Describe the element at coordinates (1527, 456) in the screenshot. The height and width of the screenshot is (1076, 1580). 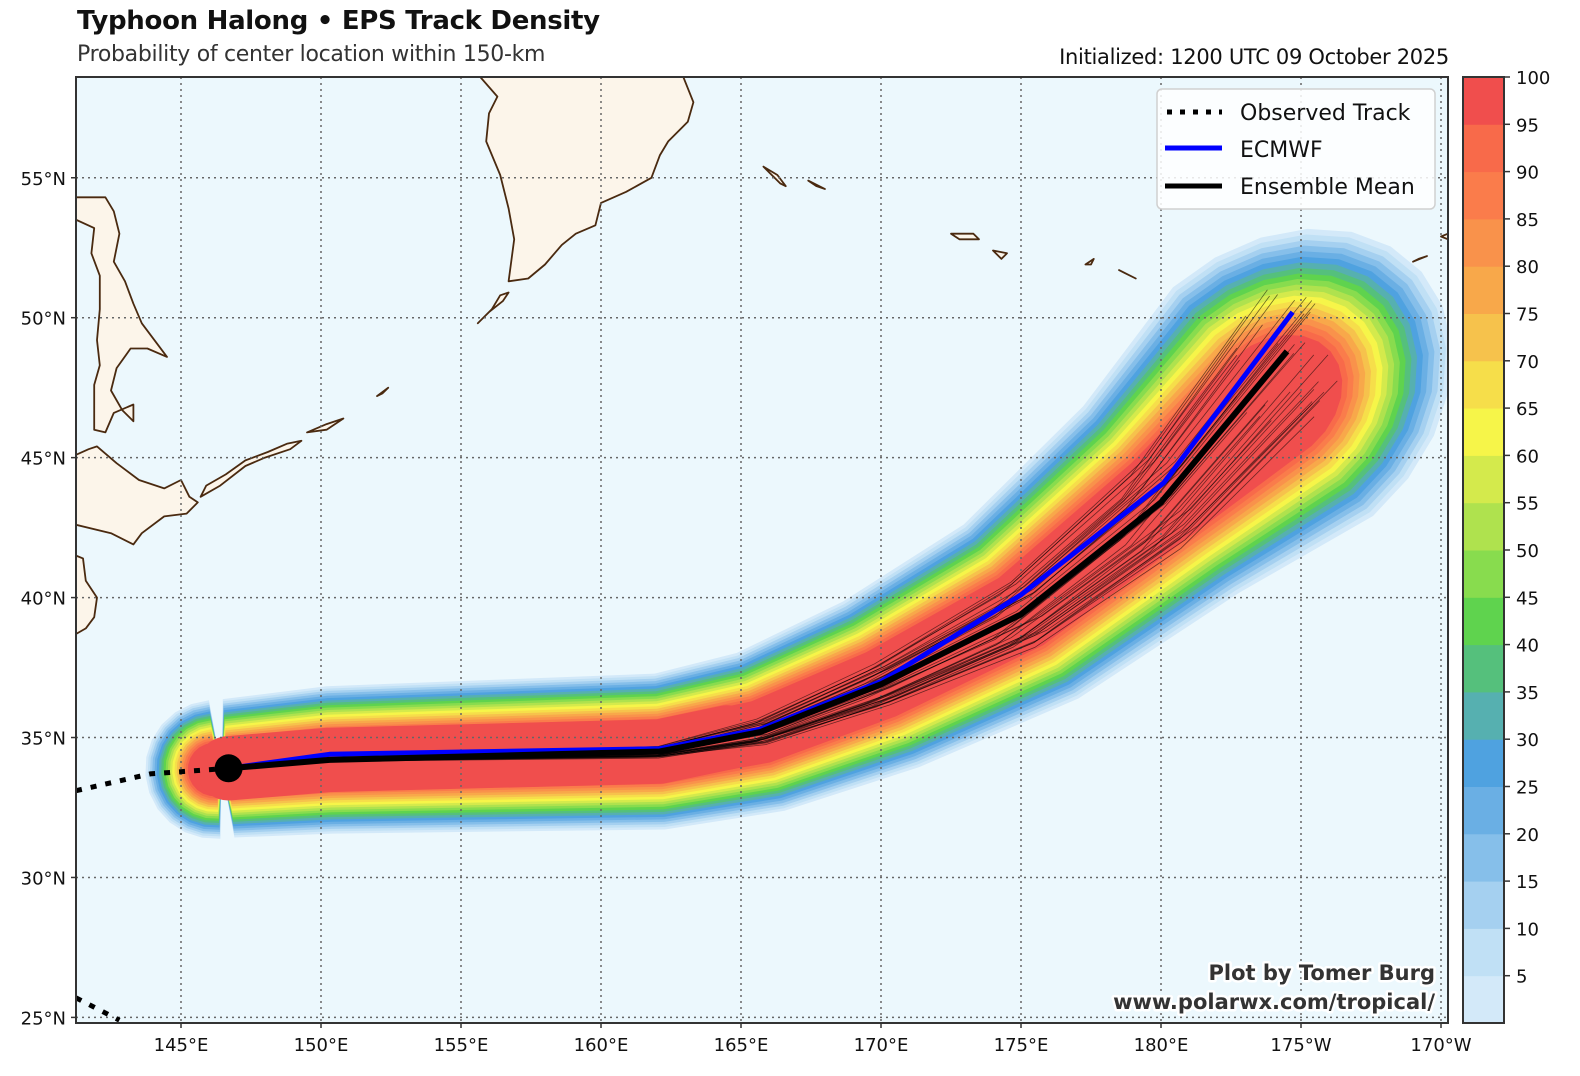
I see `colorbar-tick-label: 60` at that location.